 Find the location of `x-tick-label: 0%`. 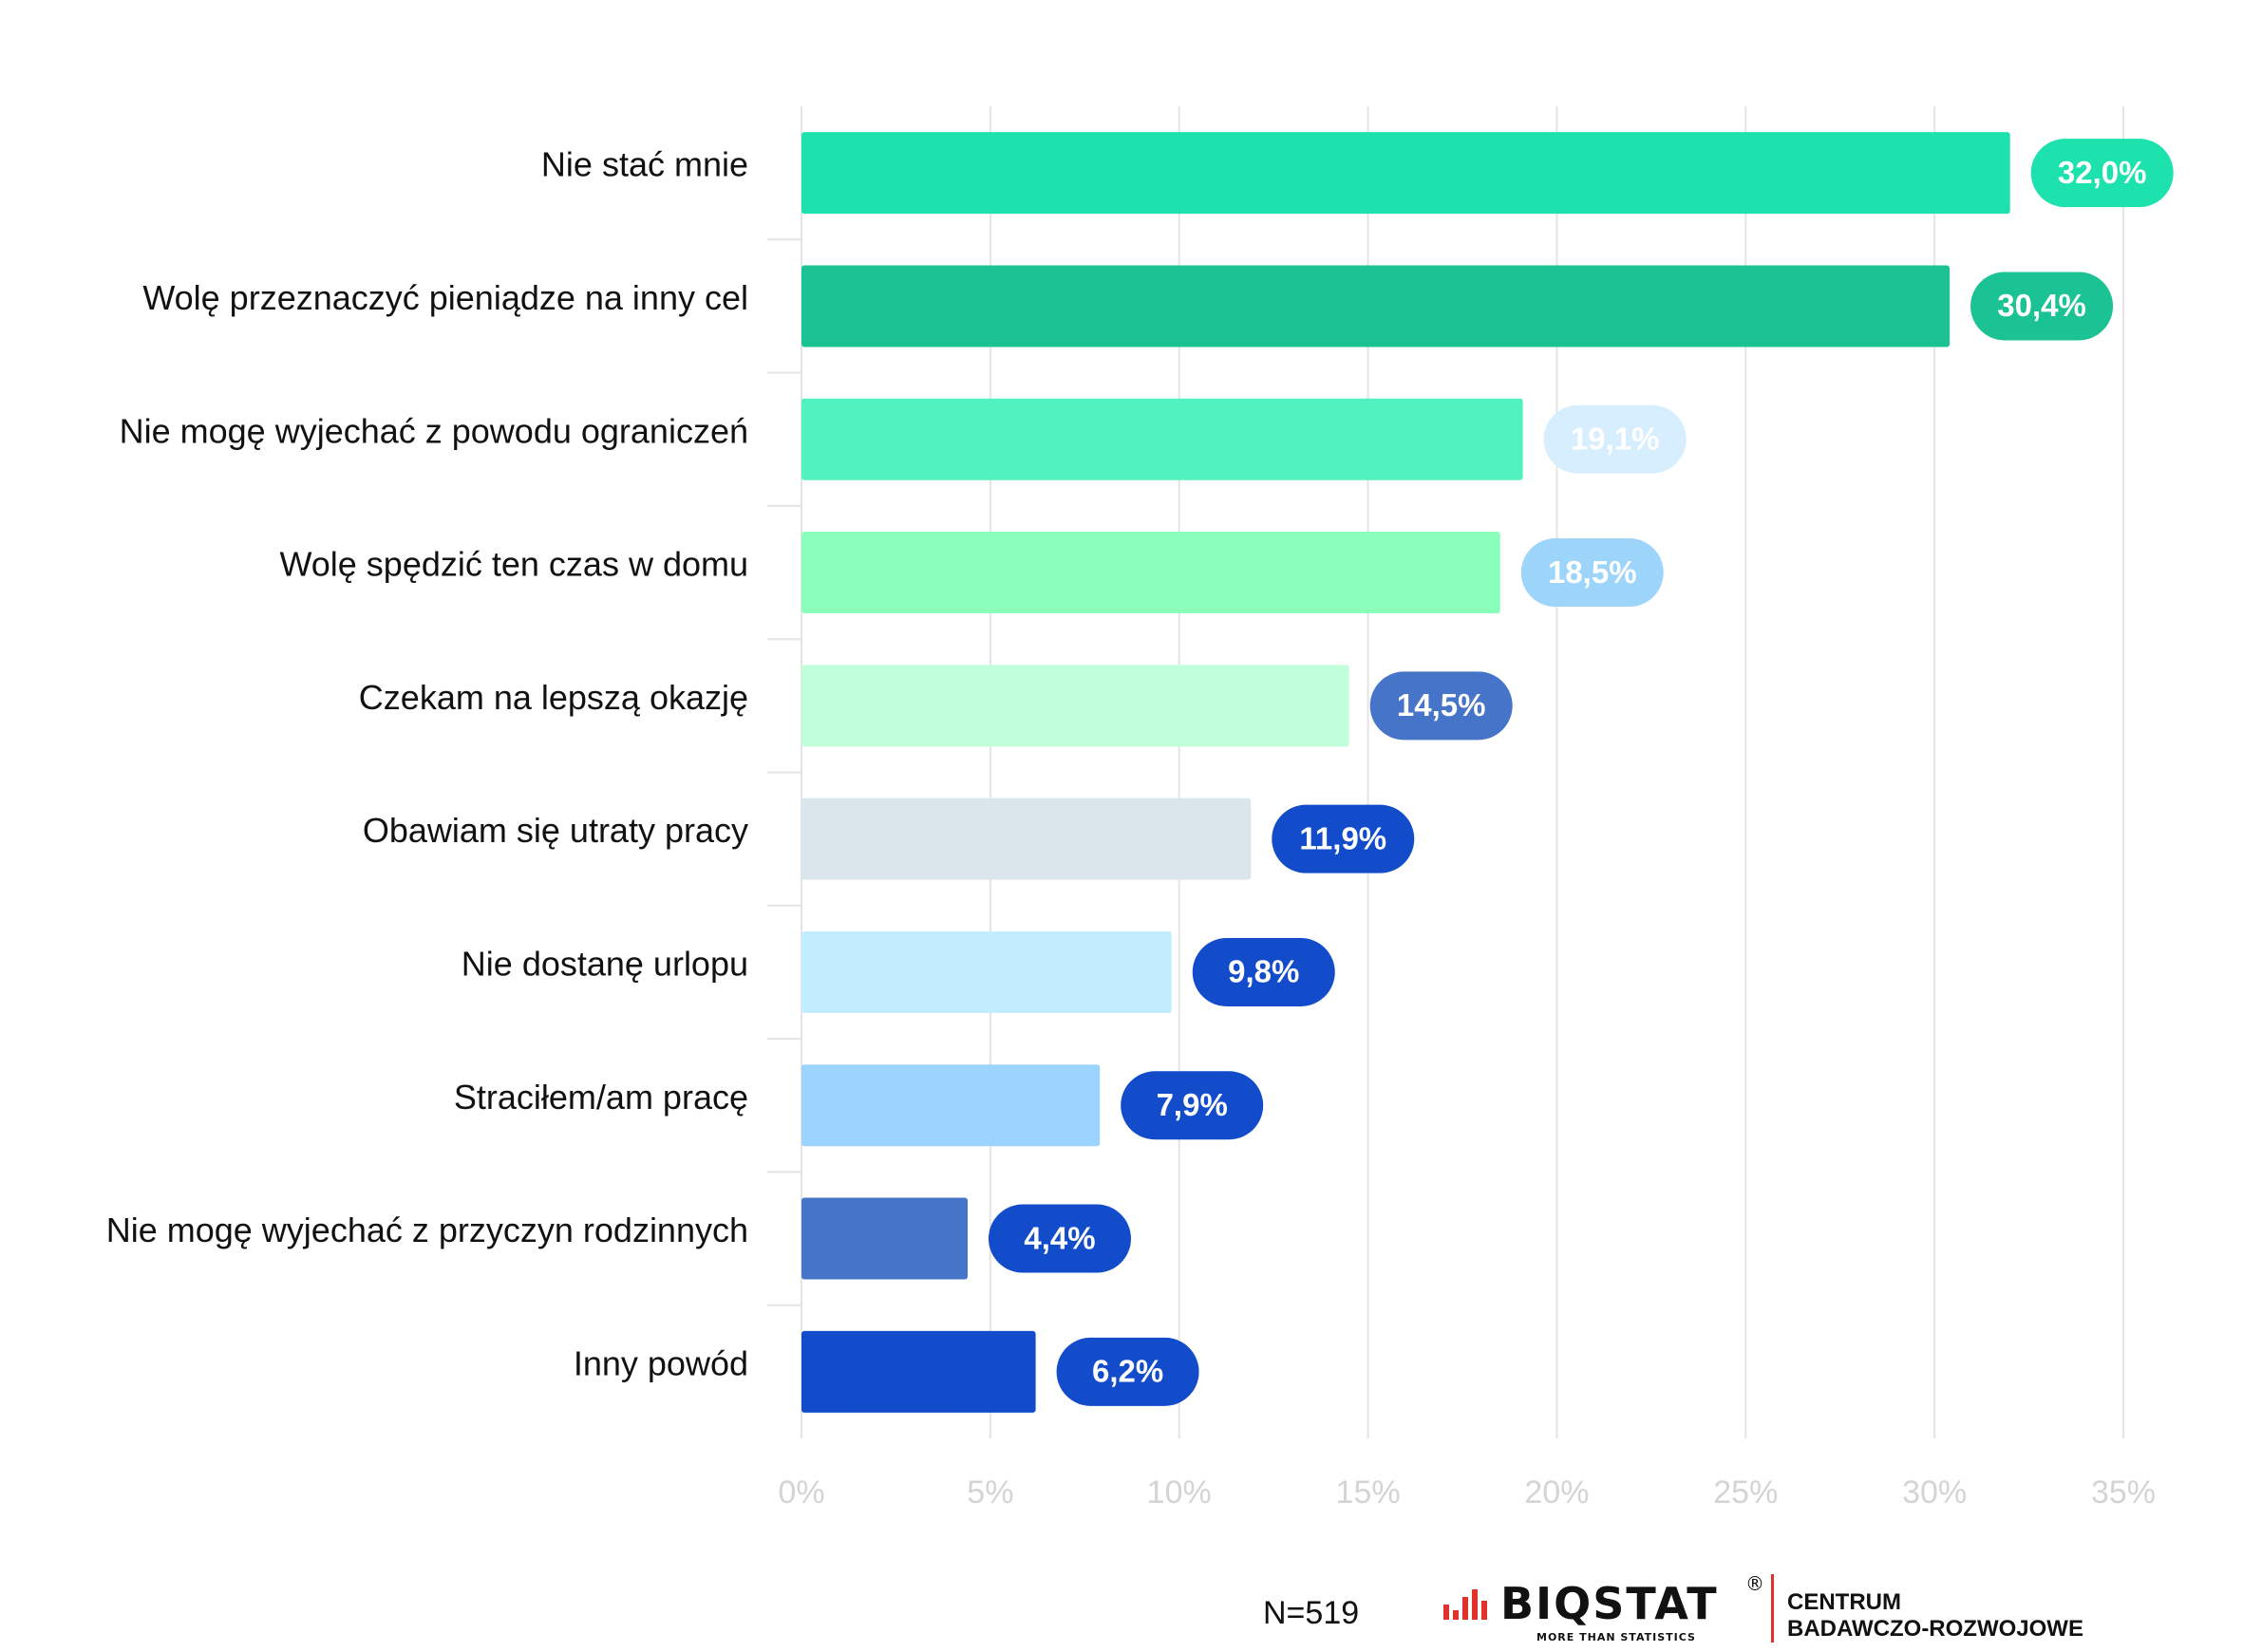

x-tick-label: 0% is located at coordinates (801, 1492).